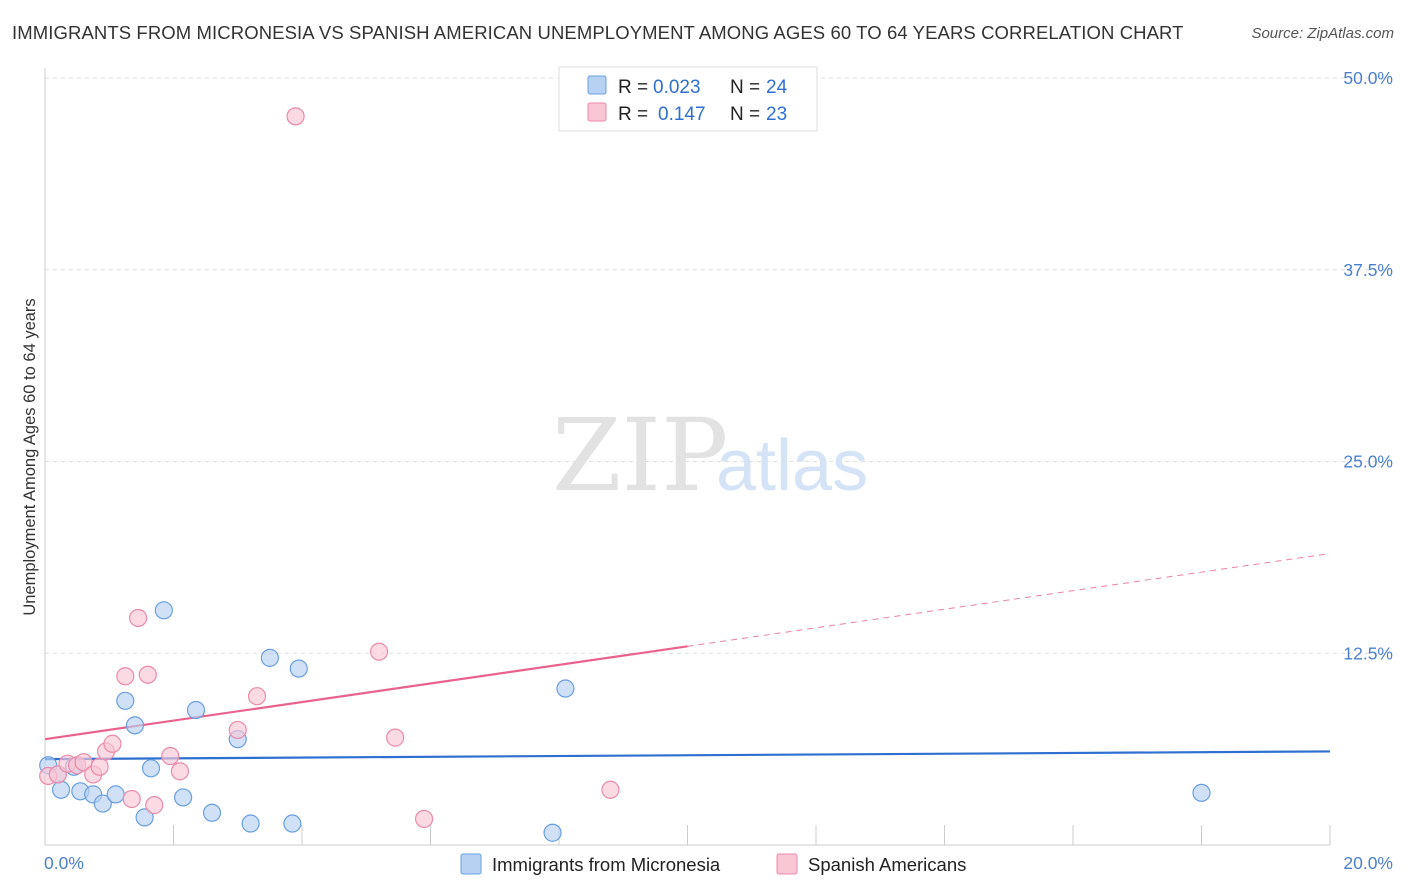 This screenshot has width=1406, height=892. What do you see at coordinates (792, 466) in the screenshot?
I see `watermark-atlas: atlas` at bounding box center [792, 466].